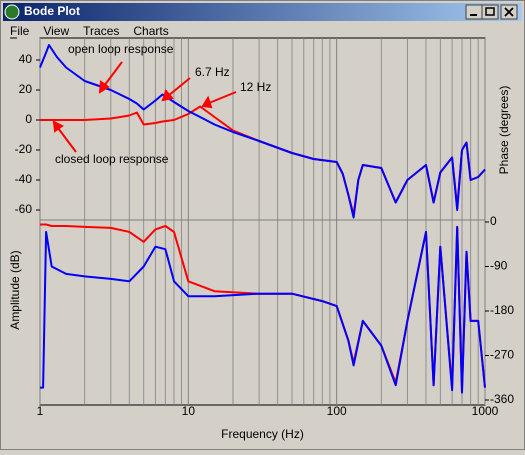  Describe the element at coordinates (262, 434) in the screenshot. I see `x-axis-label: Frequency (Hz)` at that location.